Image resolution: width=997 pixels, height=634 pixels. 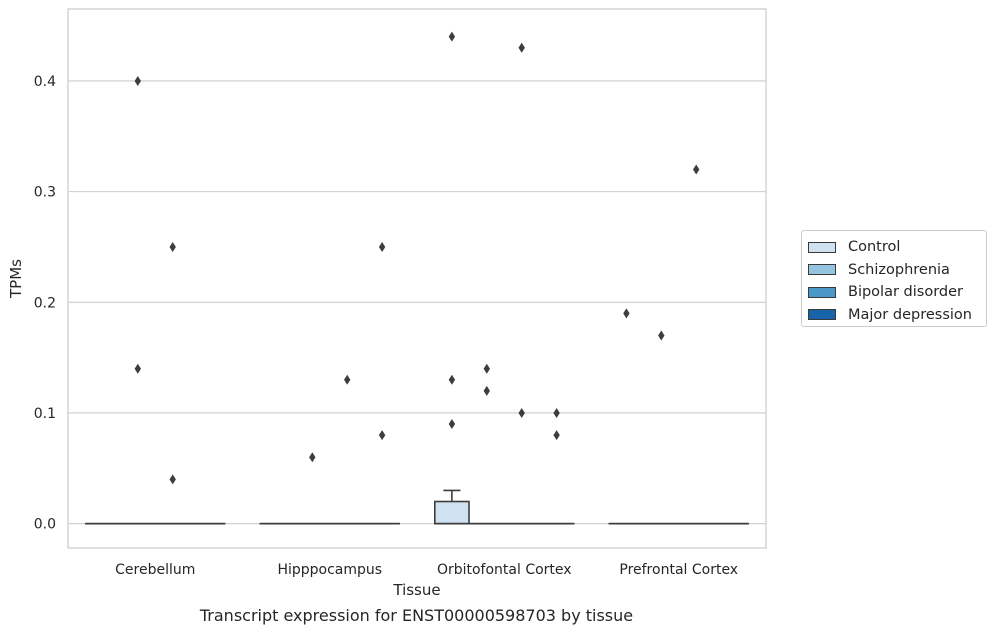 I want to click on legend-swatch-major-depression, so click(x=822, y=315).